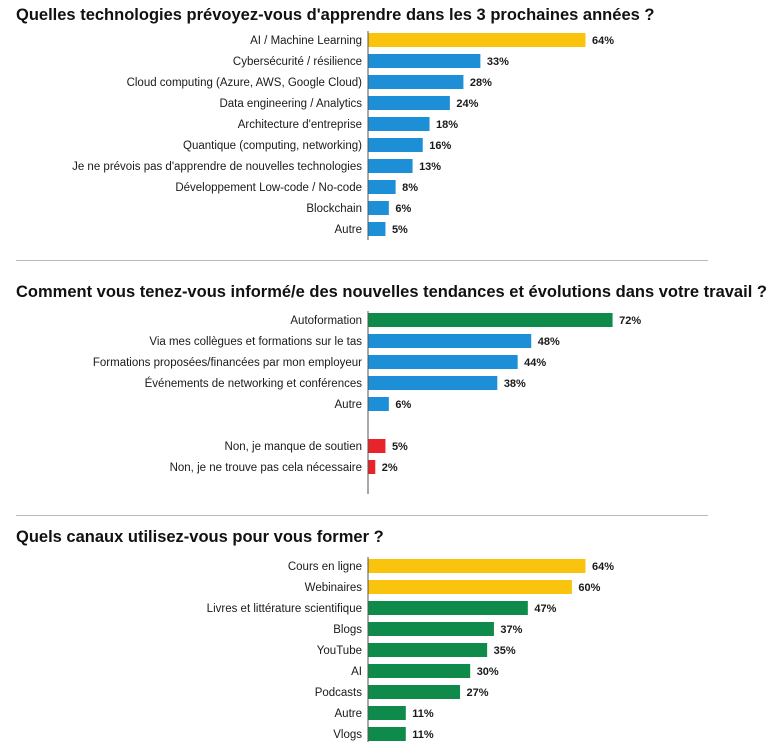 The width and height of the screenshot is (776, 748). What do you see at coordinates (630, 321) in the screenshot?
I see `value-label: 72%` at bounding box center [630, 321].